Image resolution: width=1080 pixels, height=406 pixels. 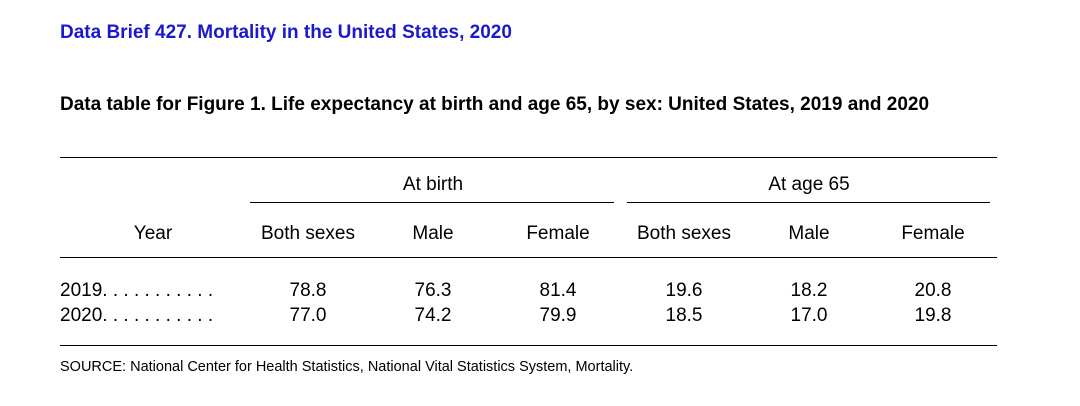 I want to click on table-cell: 76.3, so click(x=433, y=290).